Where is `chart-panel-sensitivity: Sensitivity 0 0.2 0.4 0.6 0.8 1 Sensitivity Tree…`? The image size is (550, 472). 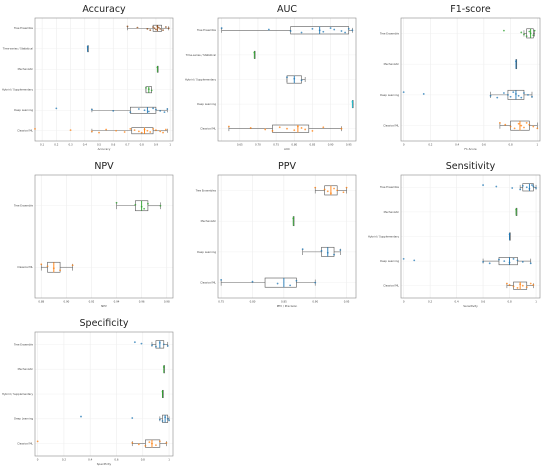
chart-panel-sensitivity: Sensitivity 0 0.2 0.4 0.6 0.8 1 Sensitivity Tree… is located at coordinates (458, 235).